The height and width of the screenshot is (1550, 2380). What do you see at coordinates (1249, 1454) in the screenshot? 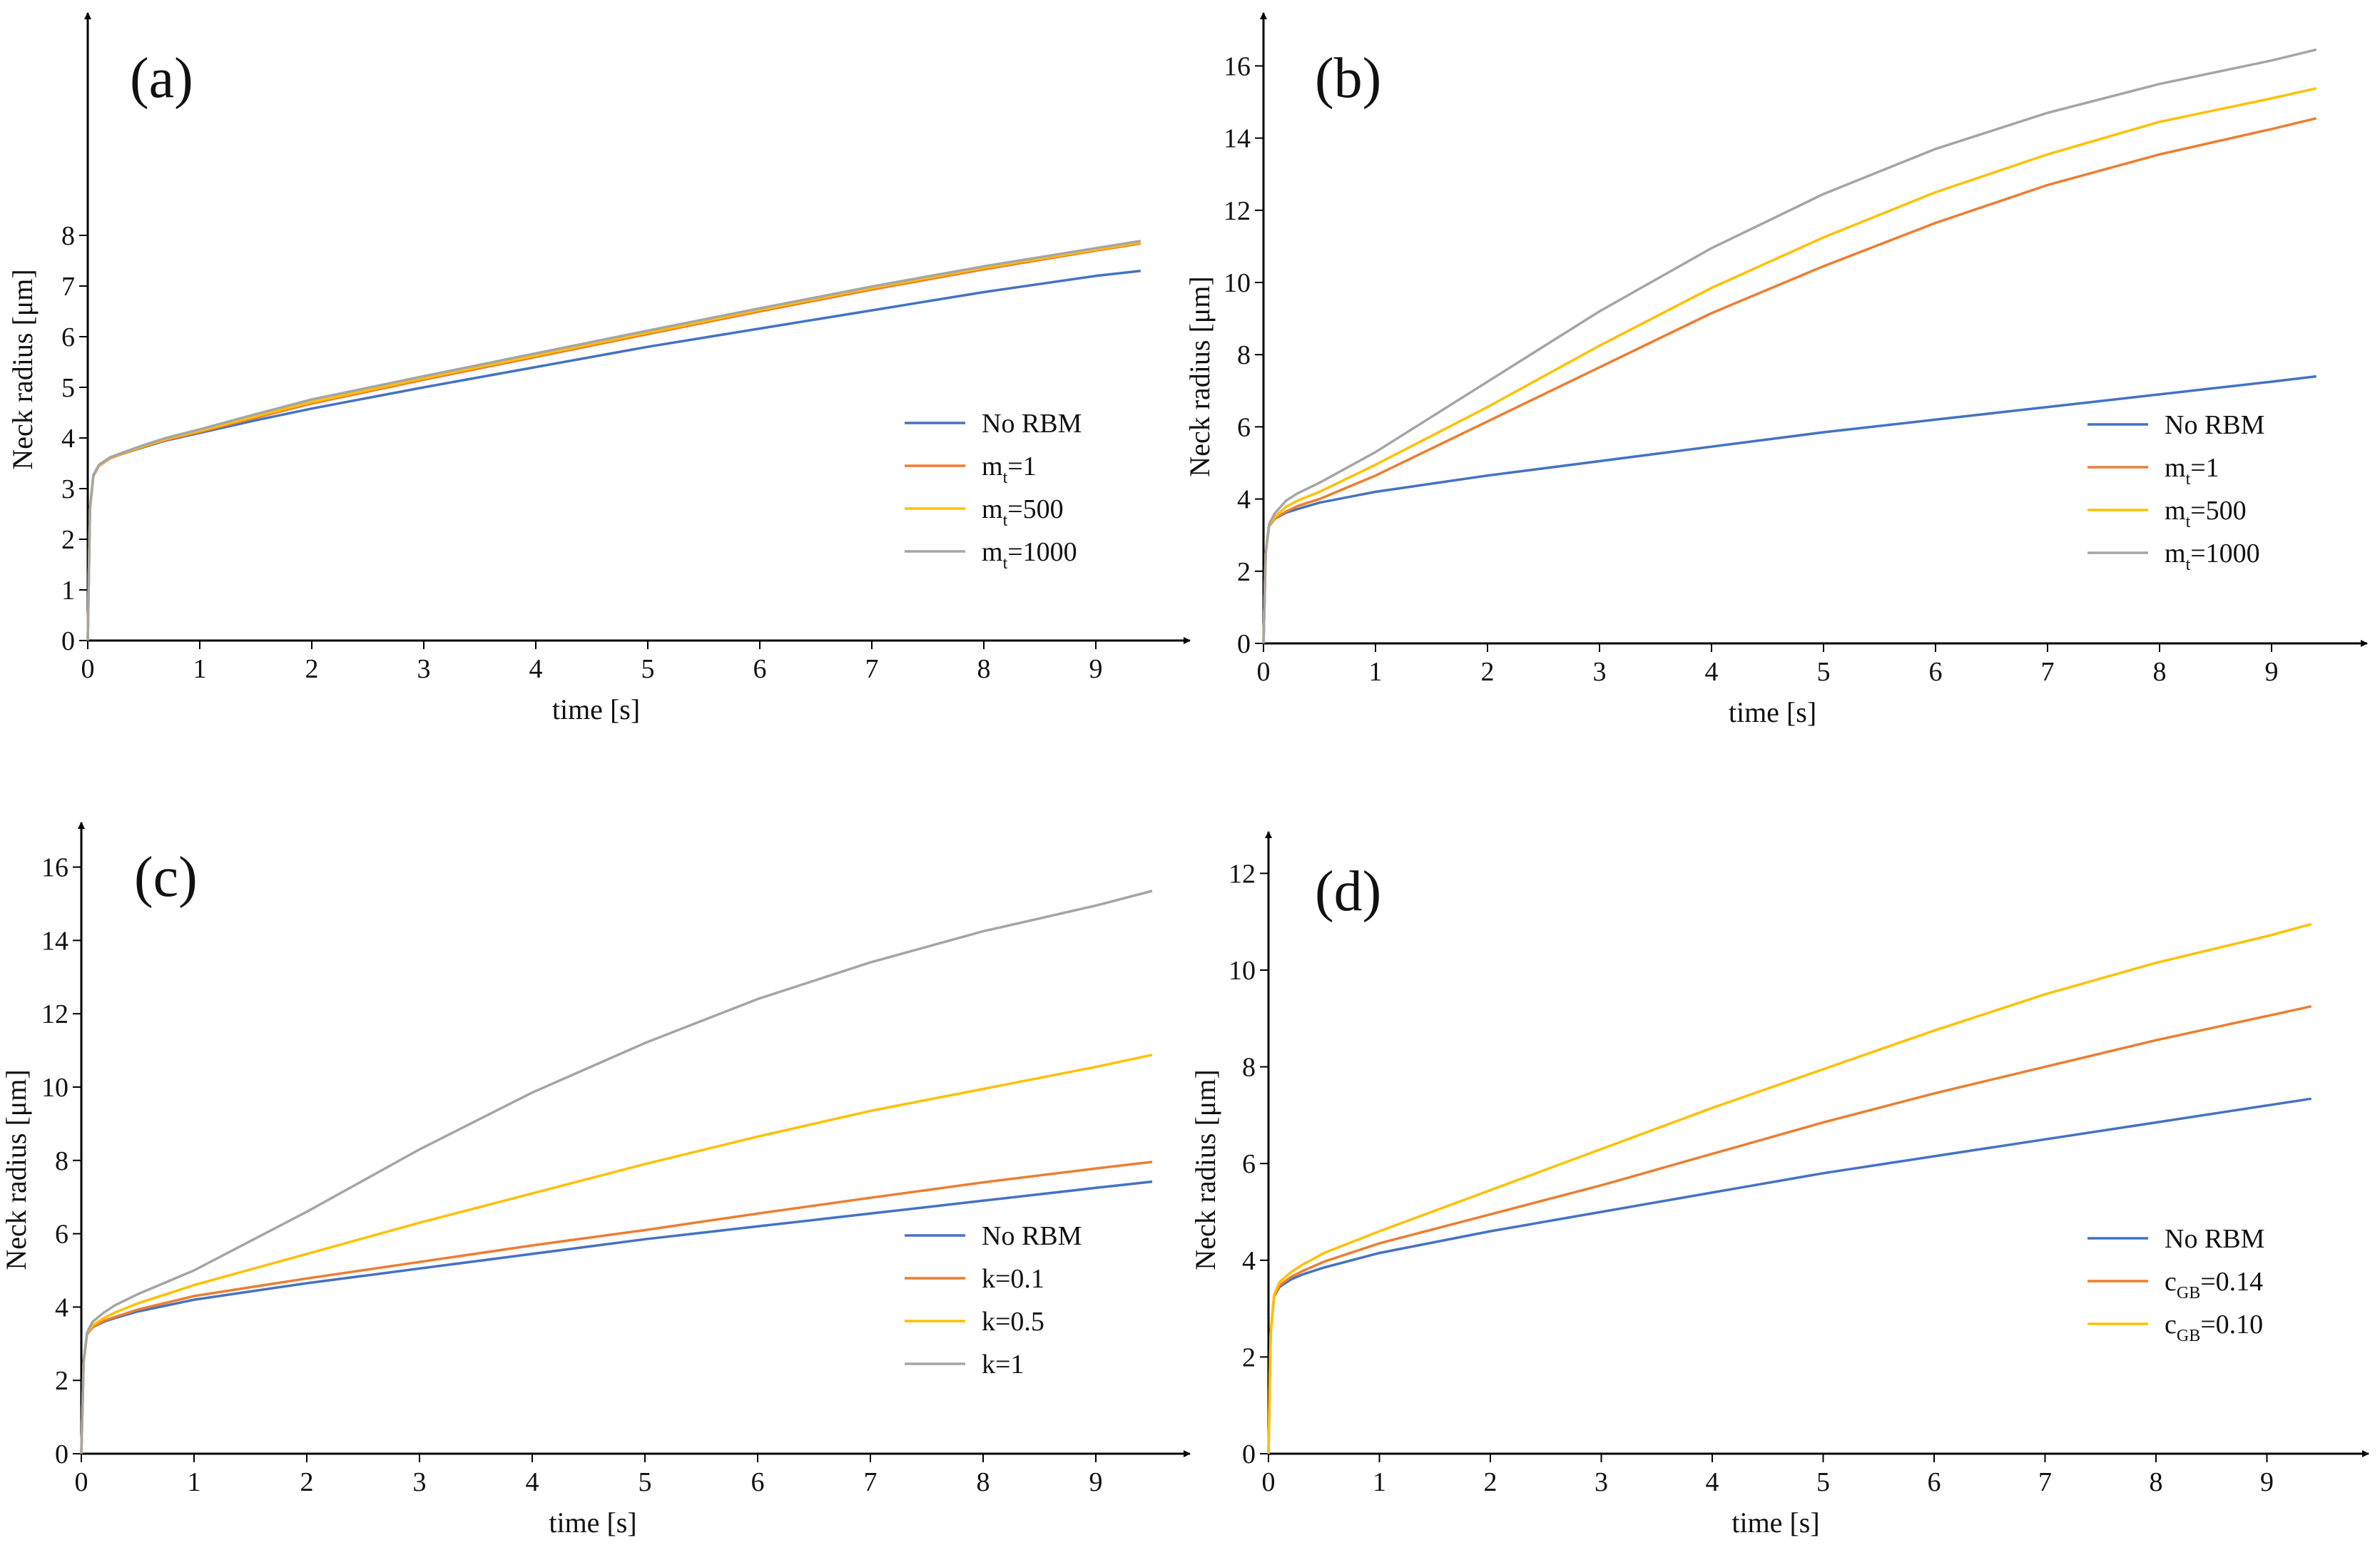
I see `y-tick-label-d: 0` at bounding box center [1249, 1454].